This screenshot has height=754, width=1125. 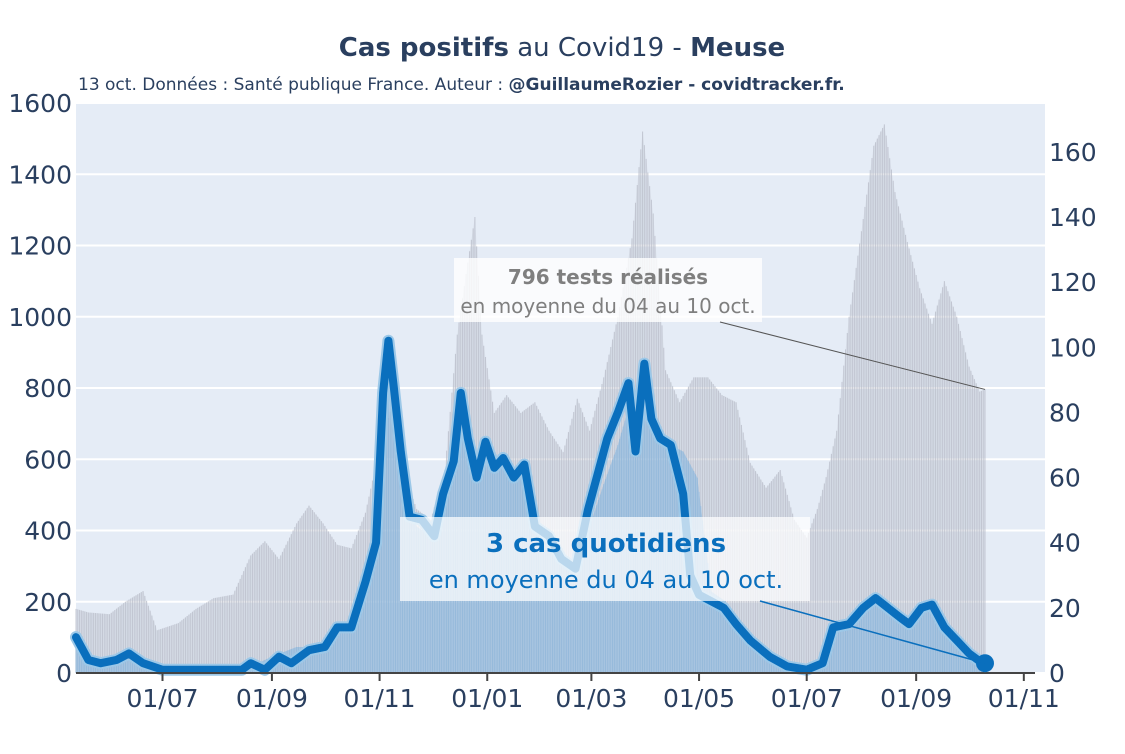 What do you see at coordinates (1065, 478) in the screenshot?
I see `y-right-tick-label: 60` at bounding box center [1065, 478].